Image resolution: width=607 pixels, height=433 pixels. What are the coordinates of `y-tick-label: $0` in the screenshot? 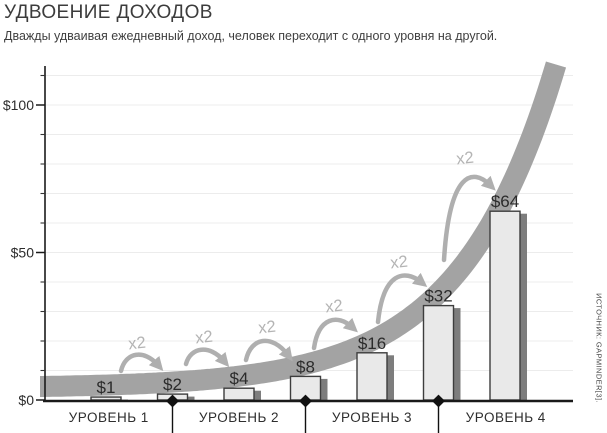 It's located at (26, 400).